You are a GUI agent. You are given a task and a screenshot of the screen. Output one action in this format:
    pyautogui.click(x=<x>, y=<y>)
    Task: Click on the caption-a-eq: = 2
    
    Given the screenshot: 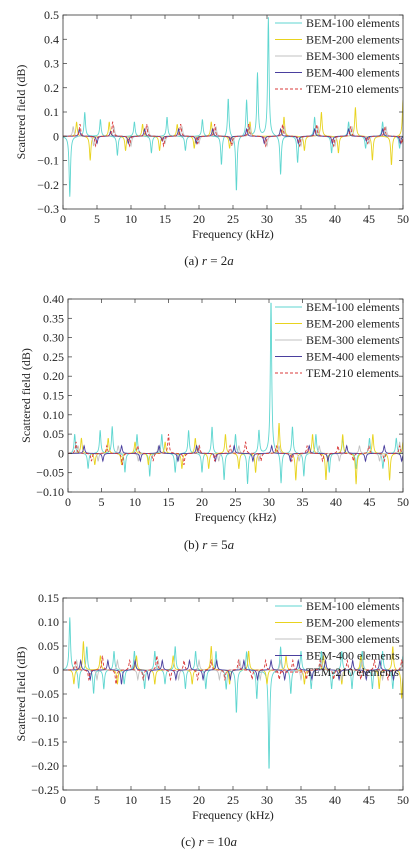 What is the action you would take?
    pyautogui.click(x=217, y=260)
    